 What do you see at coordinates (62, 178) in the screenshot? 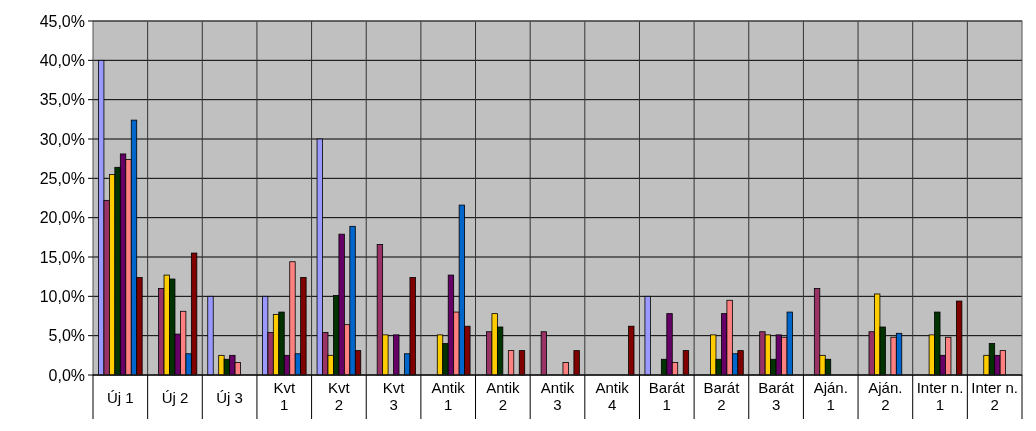
I see `y-tick-label: 25,0%` at bounding box center [62, 178].